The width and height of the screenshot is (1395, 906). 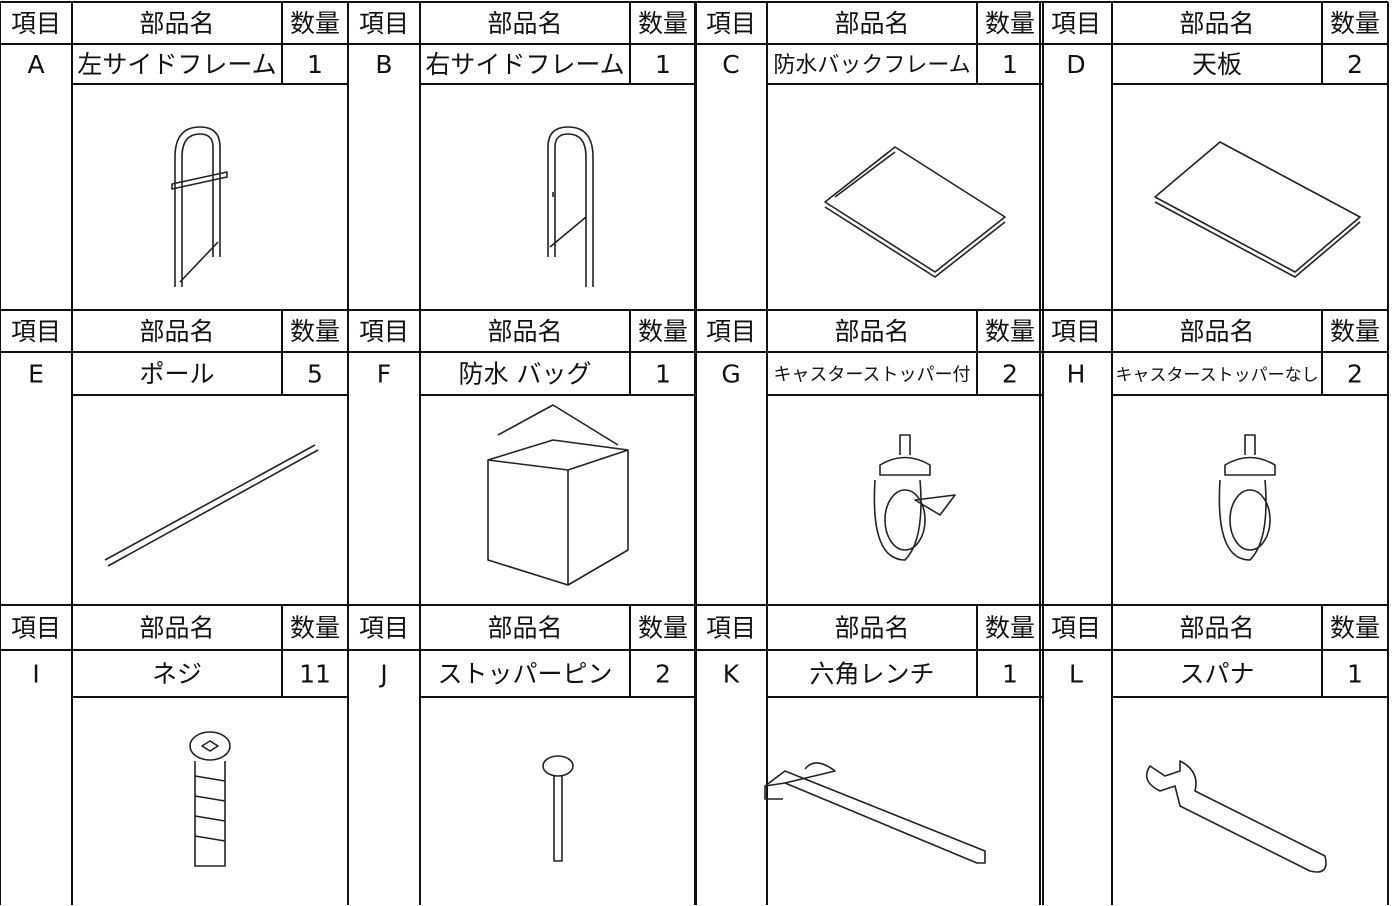 What do you see at coordinates (315, 674) in the screenshot?
I see `part-qty: 11` at bounding box center [315, 674].